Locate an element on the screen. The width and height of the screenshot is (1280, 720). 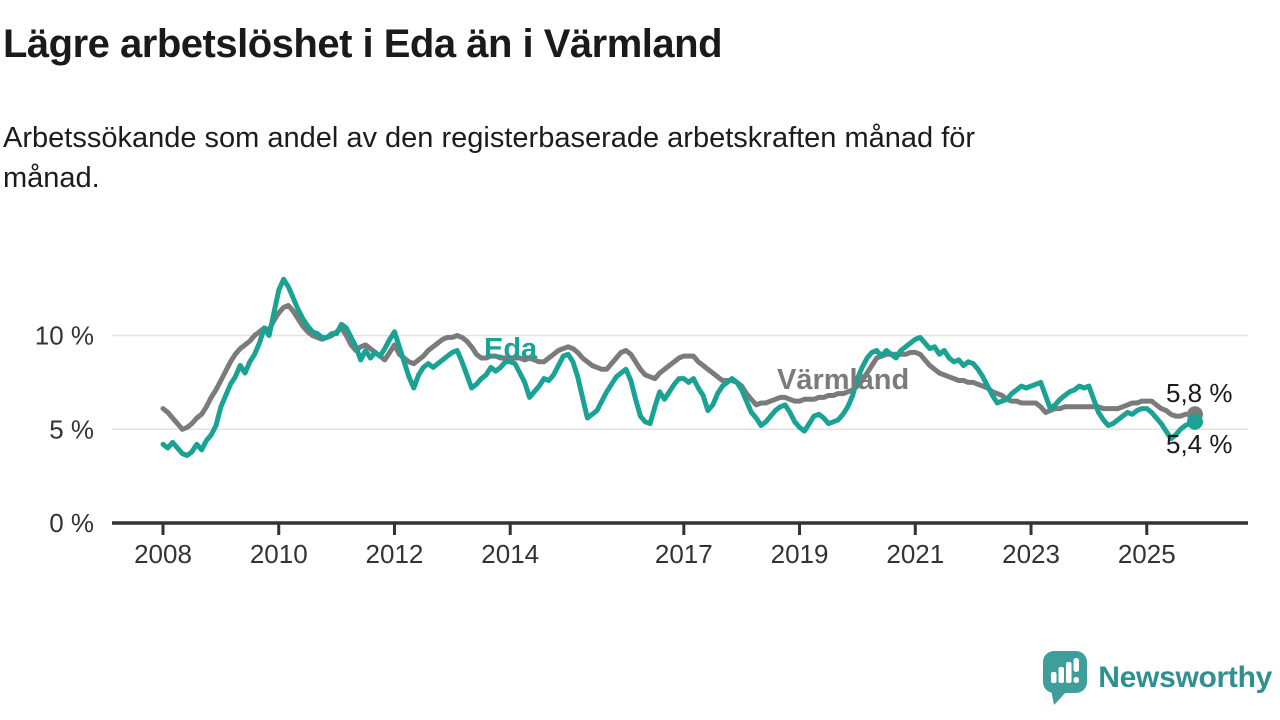
series-line-värmland is located at coordinates (679, 367).